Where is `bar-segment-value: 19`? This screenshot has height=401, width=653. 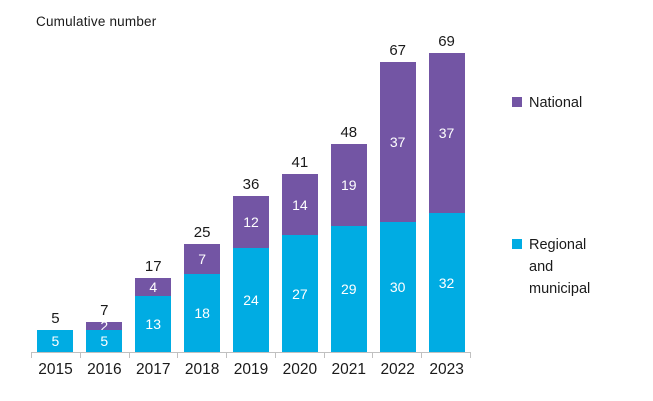 bar-segment-value: 19 is located at coordinates (348, 185).